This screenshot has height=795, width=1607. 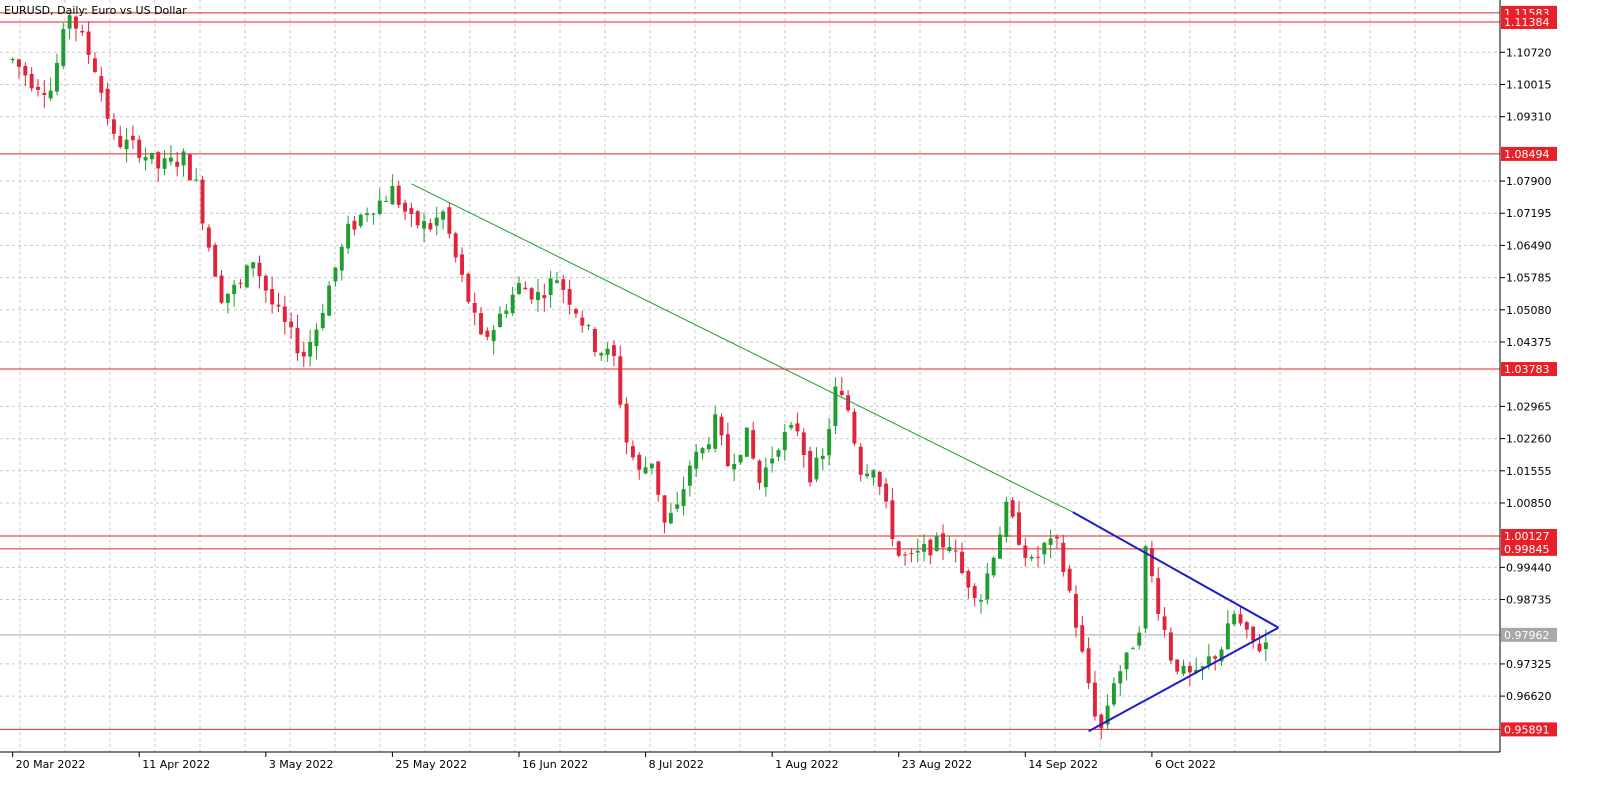 What do you see at coordinates (1527, 154) in the screenshot?
I see `level-label: 1.08494` at bounding box center [1527, 154].